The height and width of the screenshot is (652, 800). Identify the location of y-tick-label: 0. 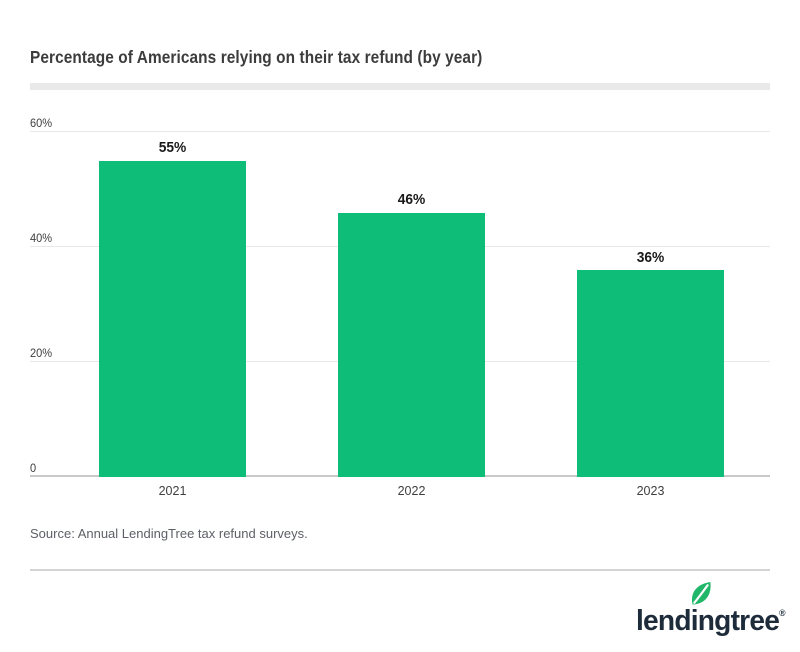
(33, 468).